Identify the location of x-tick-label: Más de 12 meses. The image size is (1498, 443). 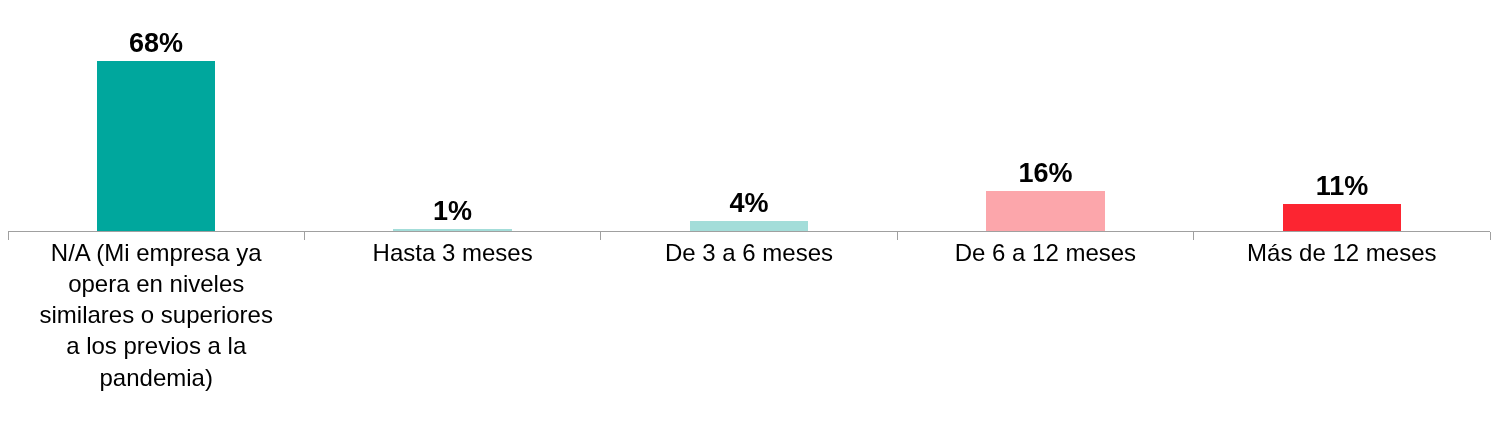
(1342, 252).